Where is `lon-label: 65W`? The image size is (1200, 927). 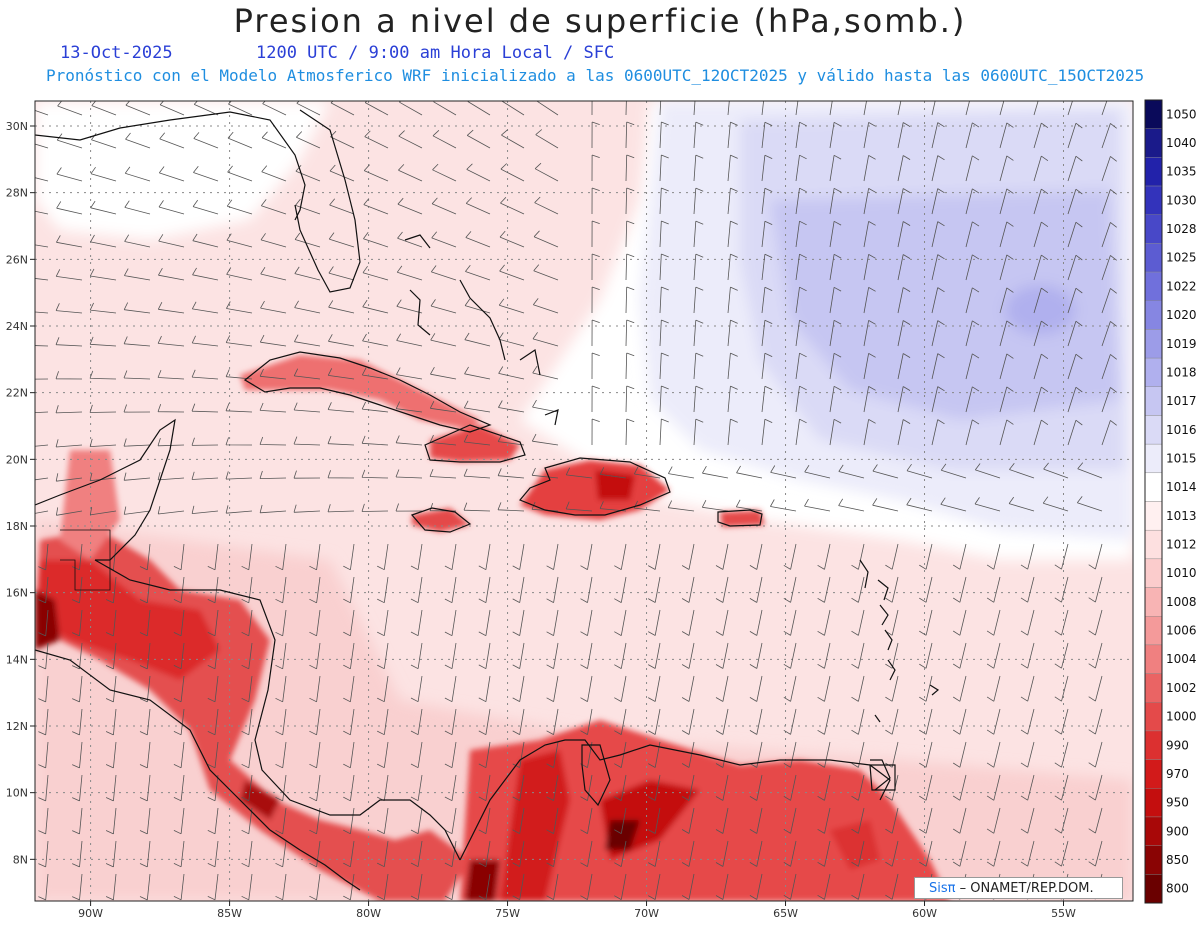 lon-label: 65W is located at coordinates (785, 913).